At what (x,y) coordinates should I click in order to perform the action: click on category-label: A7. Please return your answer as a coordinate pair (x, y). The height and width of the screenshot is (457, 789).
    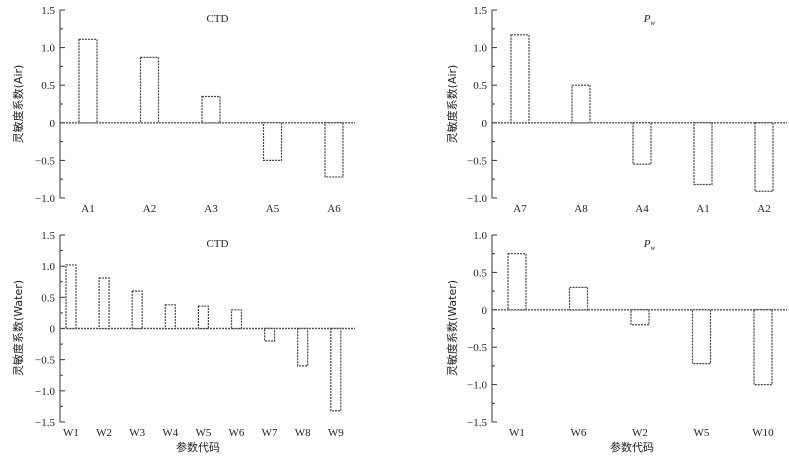
    Looking at the image, I should click on (520, 209).